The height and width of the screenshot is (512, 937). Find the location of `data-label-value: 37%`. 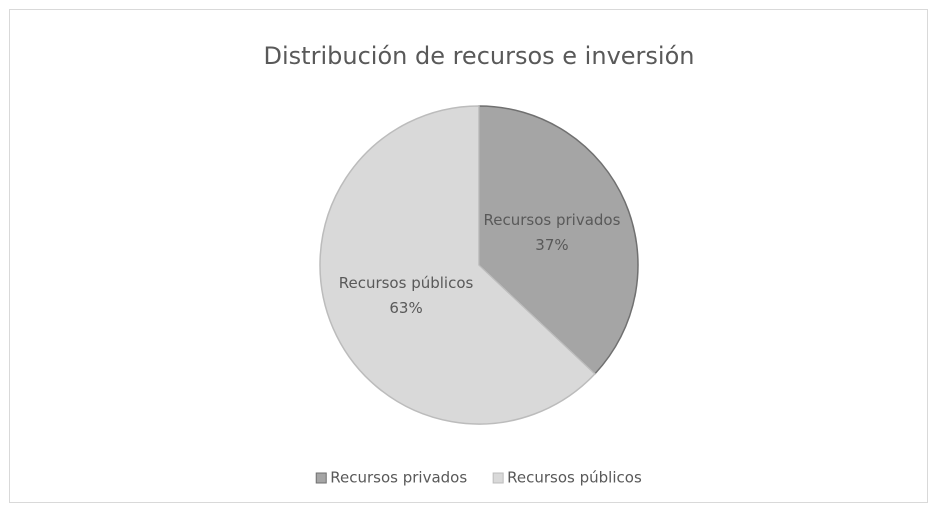

data-label-value: 37% is located at coordinates (551, 245).